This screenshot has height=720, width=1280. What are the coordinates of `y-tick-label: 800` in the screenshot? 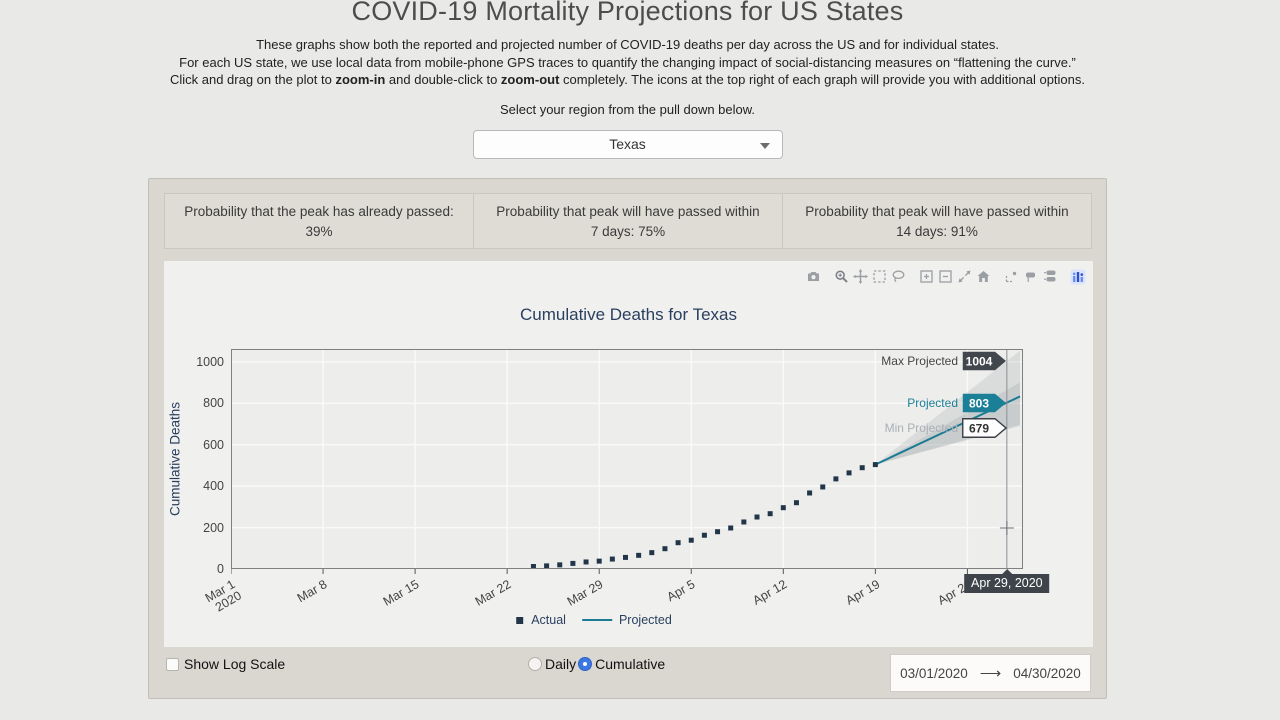 It's located at (213, 403).